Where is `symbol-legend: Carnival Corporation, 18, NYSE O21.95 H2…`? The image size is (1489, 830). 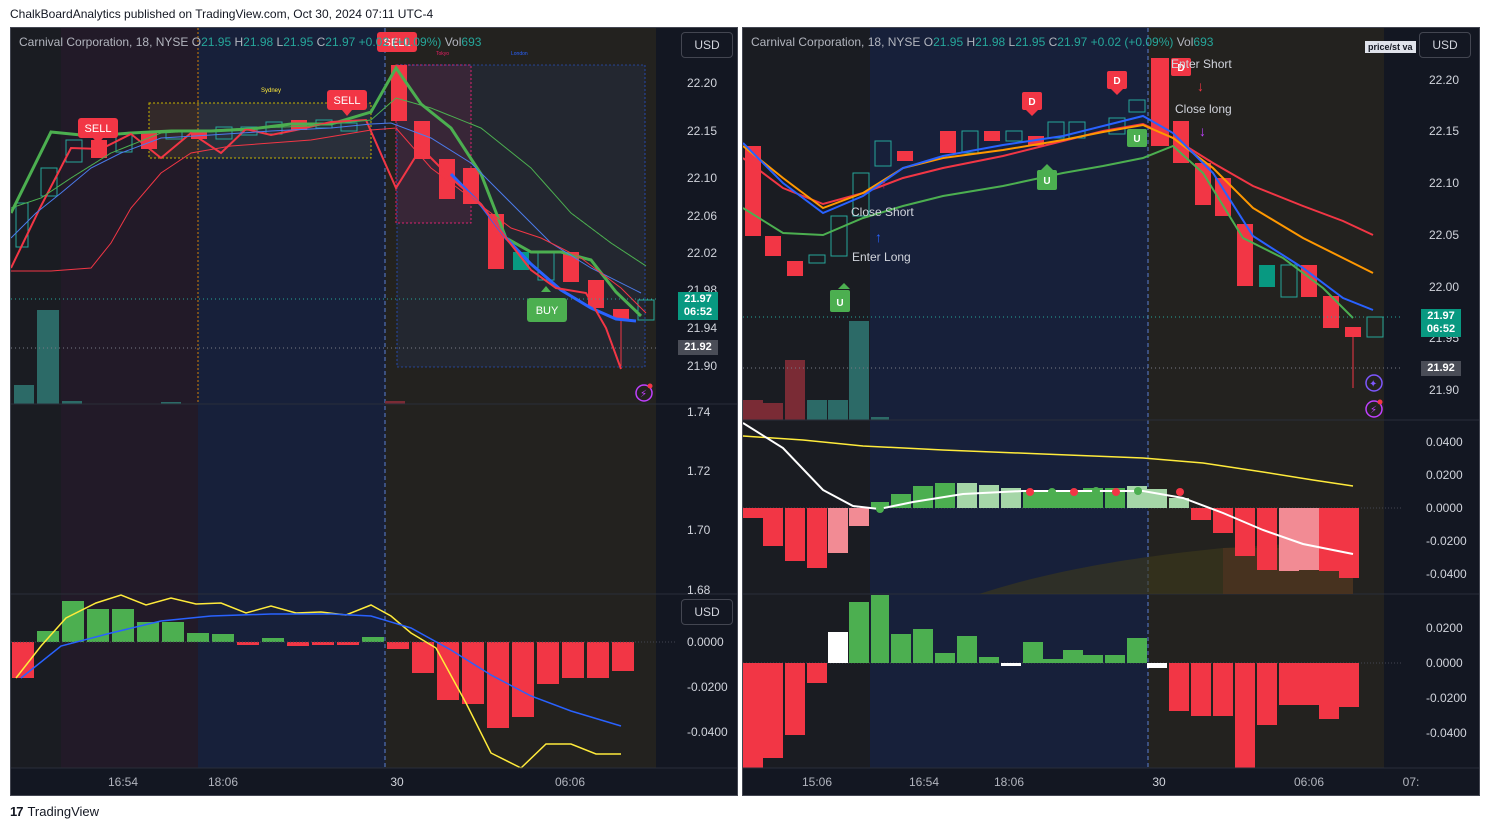 symbol-legend: Carnival Corporation, 18, NYSE O21.95 H2… is located at coordinates (250, 42).